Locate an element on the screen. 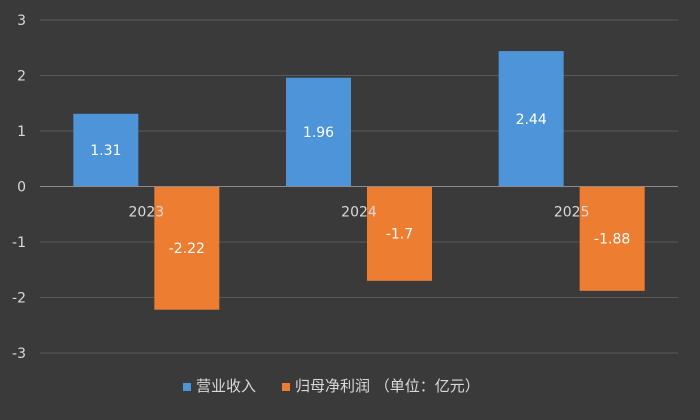 The image size is (700, 420). y-tick-label: -3 is located at coordinates (19, 354).